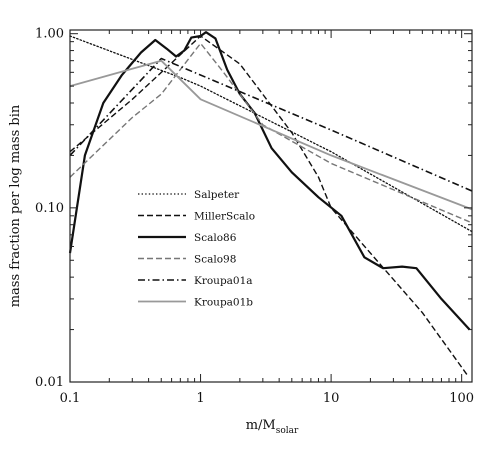 The height and width of the screenshot is (449, 499). Describe the element at coordinates (224, 217) in the screenshot. I see `legend-label-millerscalo: MillerScalo` at that location.